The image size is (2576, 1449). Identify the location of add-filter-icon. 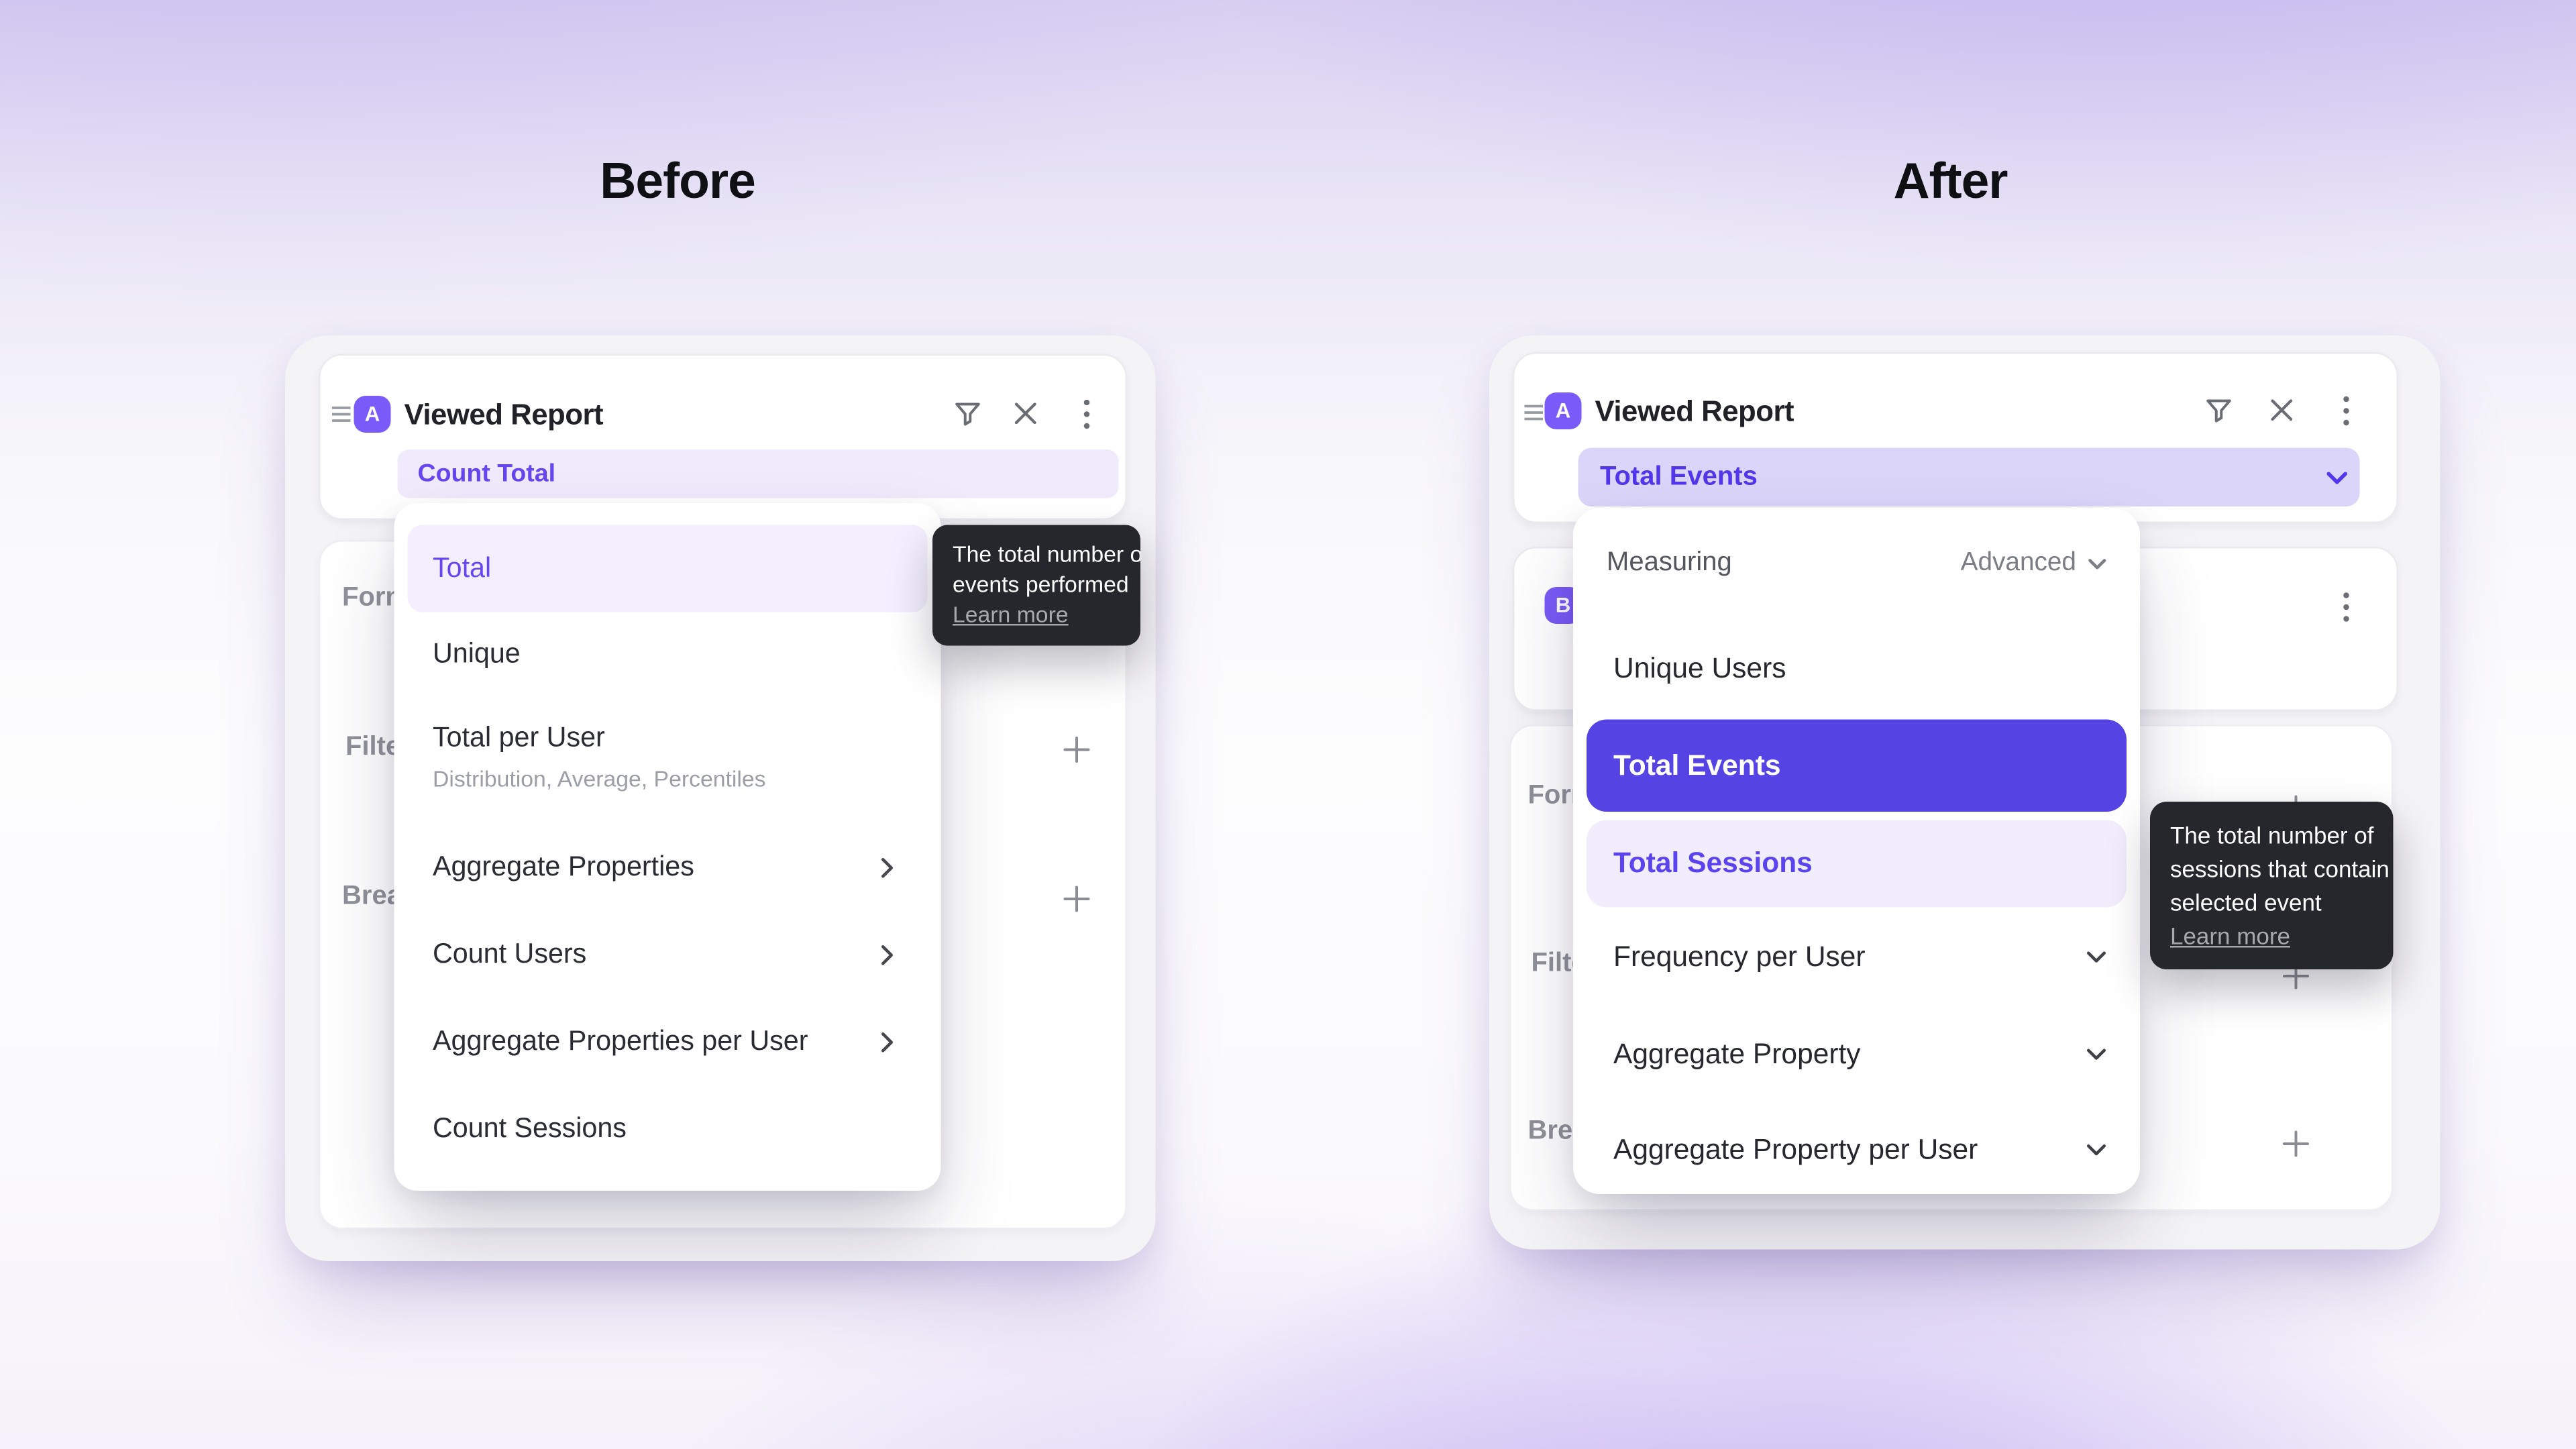
(1076, 750).